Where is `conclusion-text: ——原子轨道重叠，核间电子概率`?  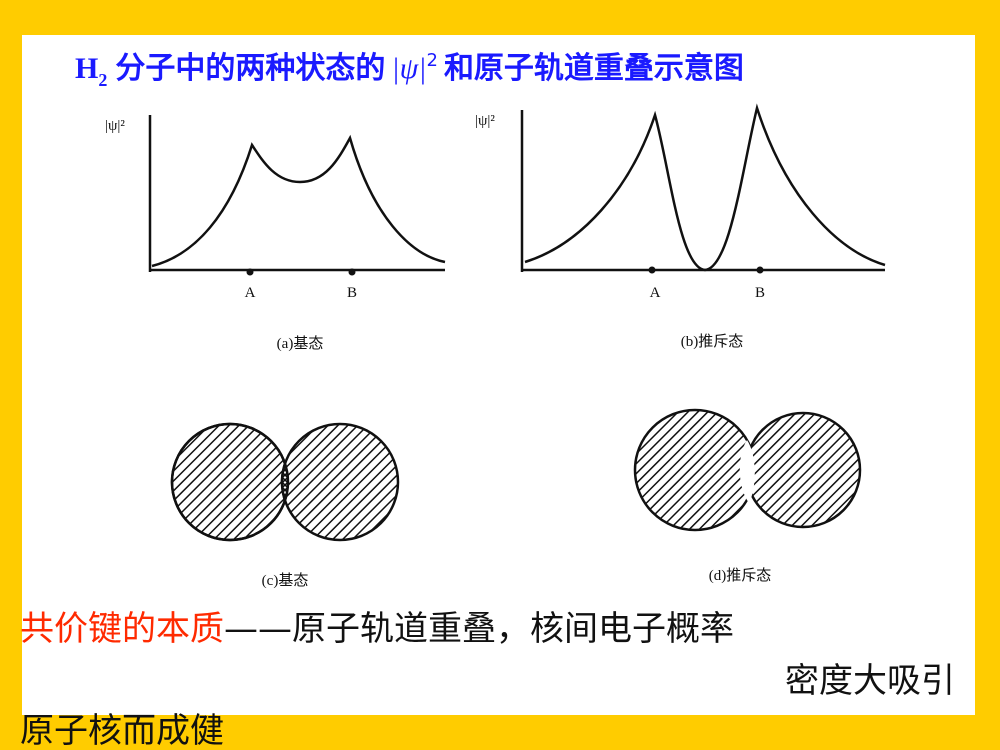 conclusion-text: ——原子轨道重叠，核间电子概率 is located at coordinates (479, 629).